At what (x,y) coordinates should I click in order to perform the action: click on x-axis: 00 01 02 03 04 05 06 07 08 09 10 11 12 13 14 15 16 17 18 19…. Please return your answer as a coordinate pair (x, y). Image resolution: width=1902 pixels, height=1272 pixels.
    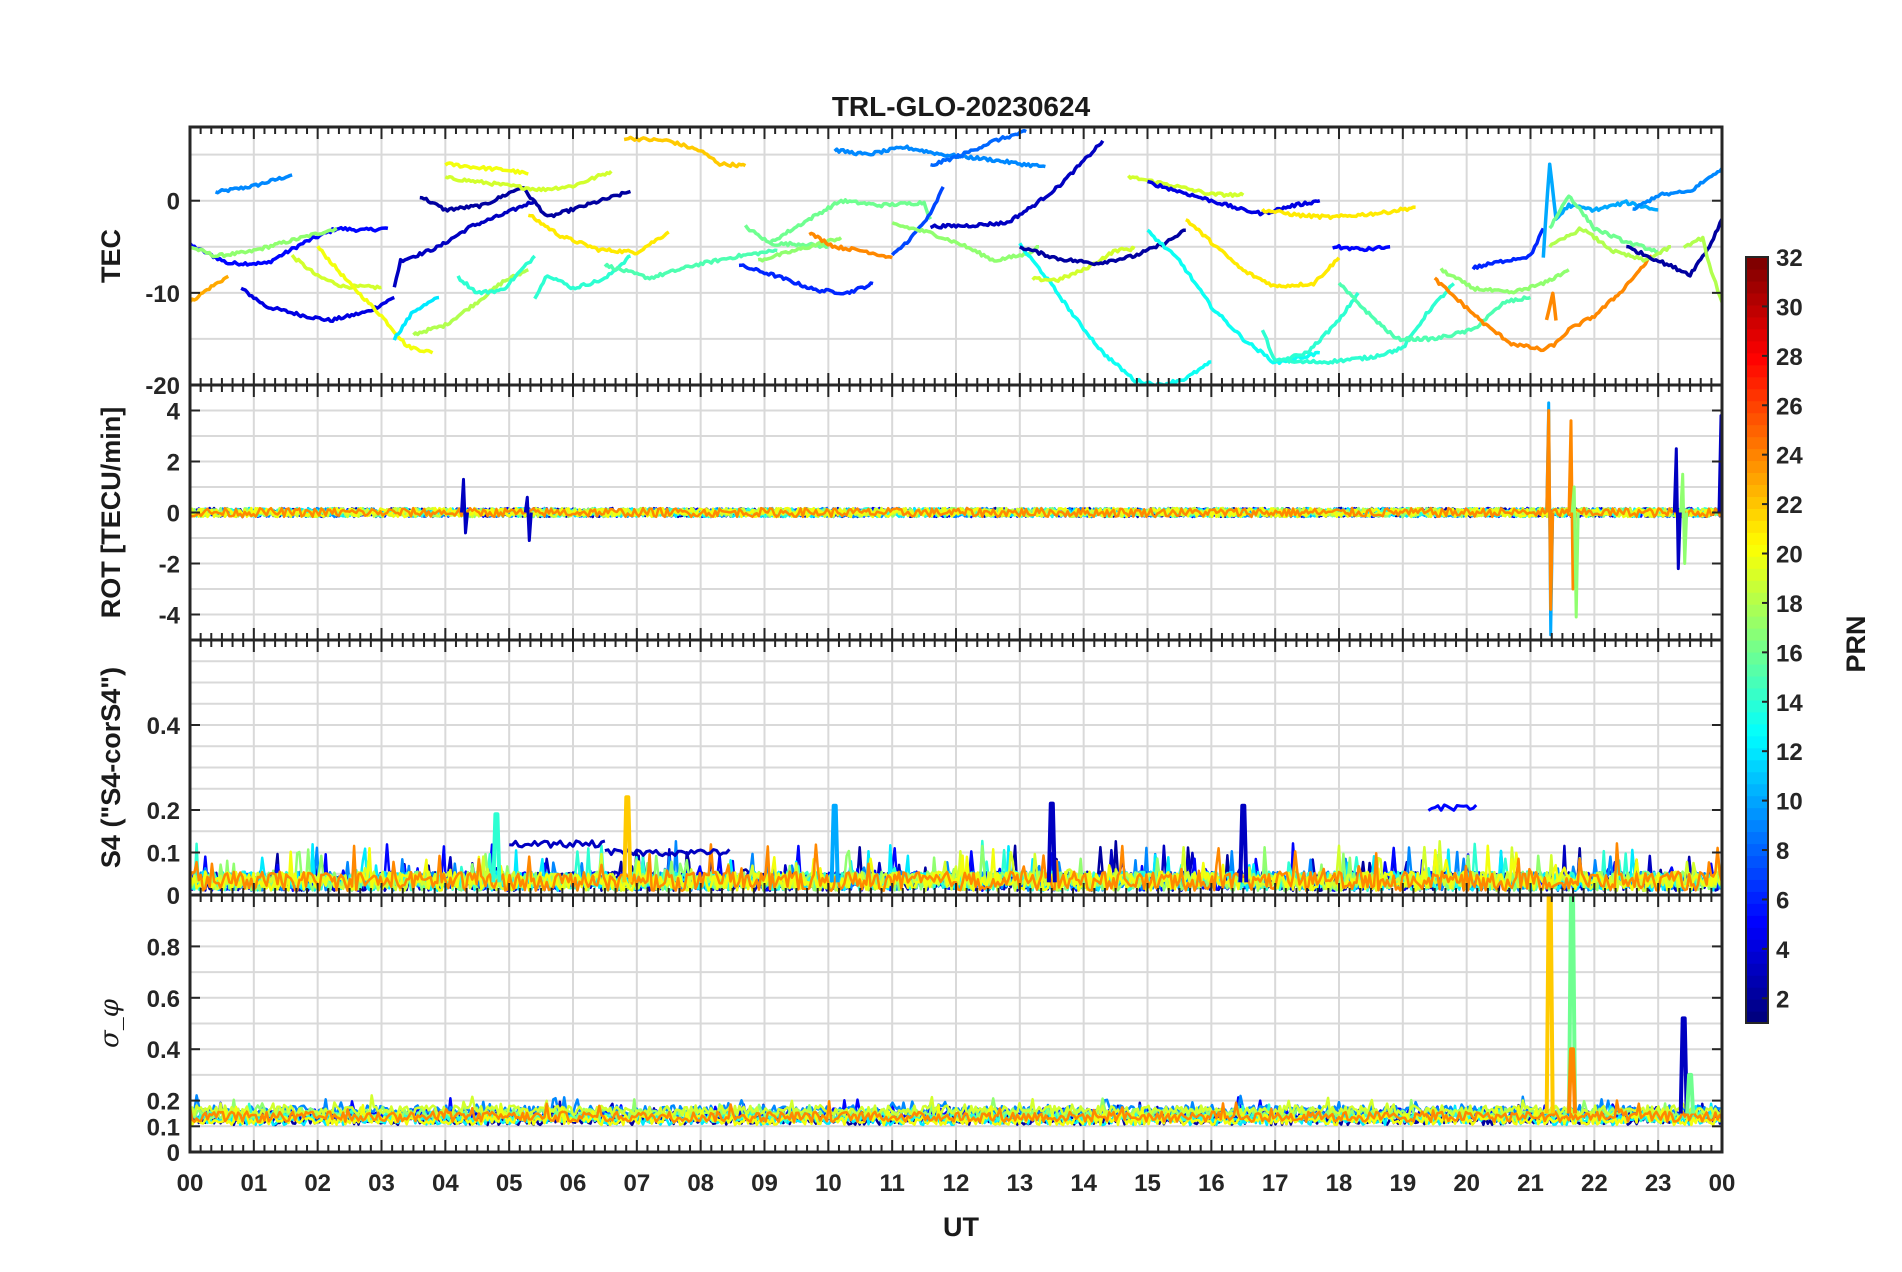
    Looking at the image, I should click on (956, 1183).